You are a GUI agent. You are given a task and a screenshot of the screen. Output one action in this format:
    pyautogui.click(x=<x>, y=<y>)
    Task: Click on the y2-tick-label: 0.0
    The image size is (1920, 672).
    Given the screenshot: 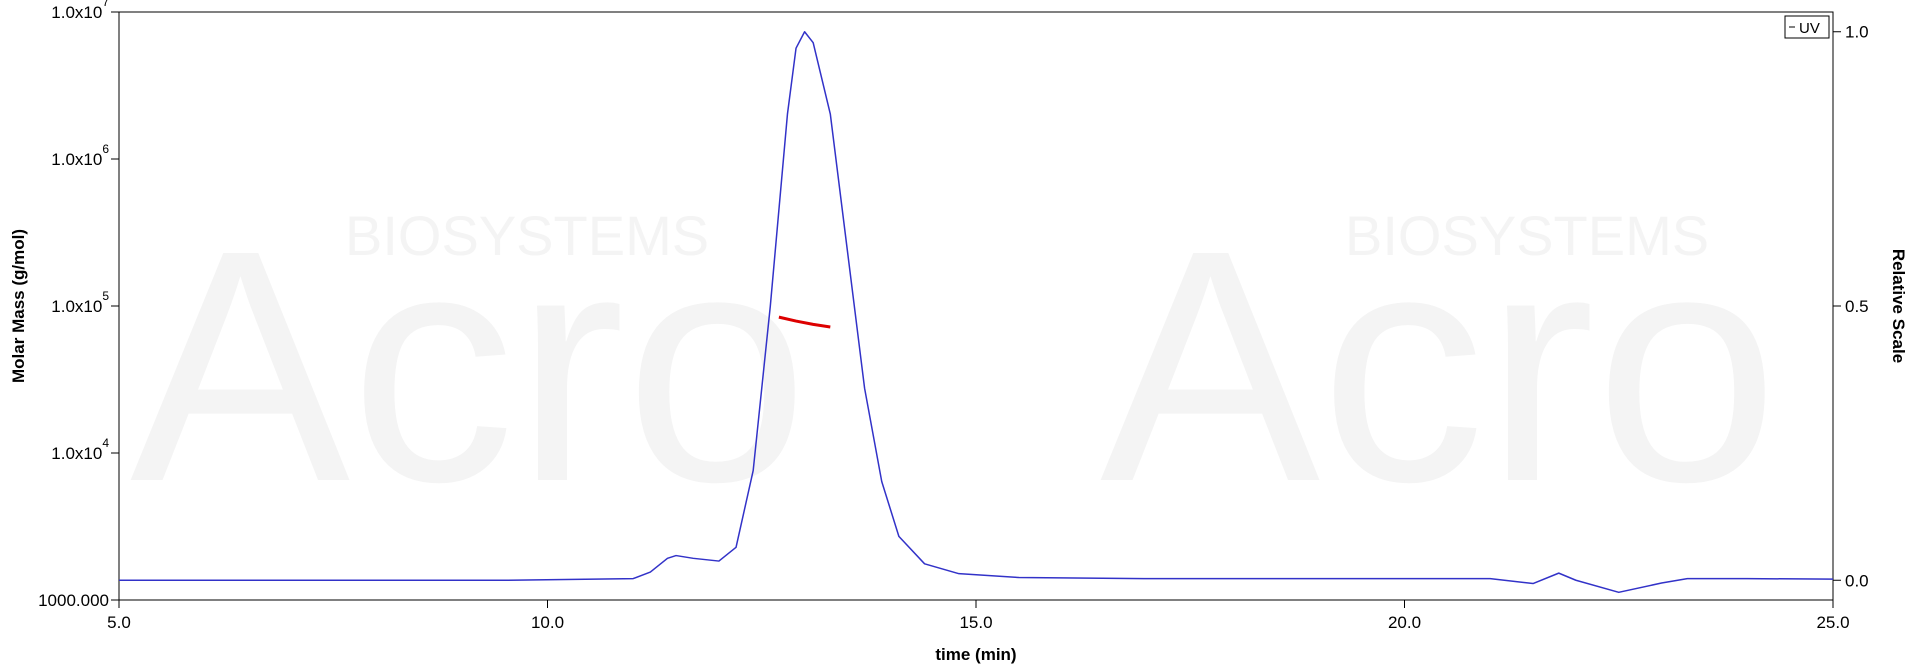 What is the action you would take?
    pyautogui.click(x=1857, y=580)
    